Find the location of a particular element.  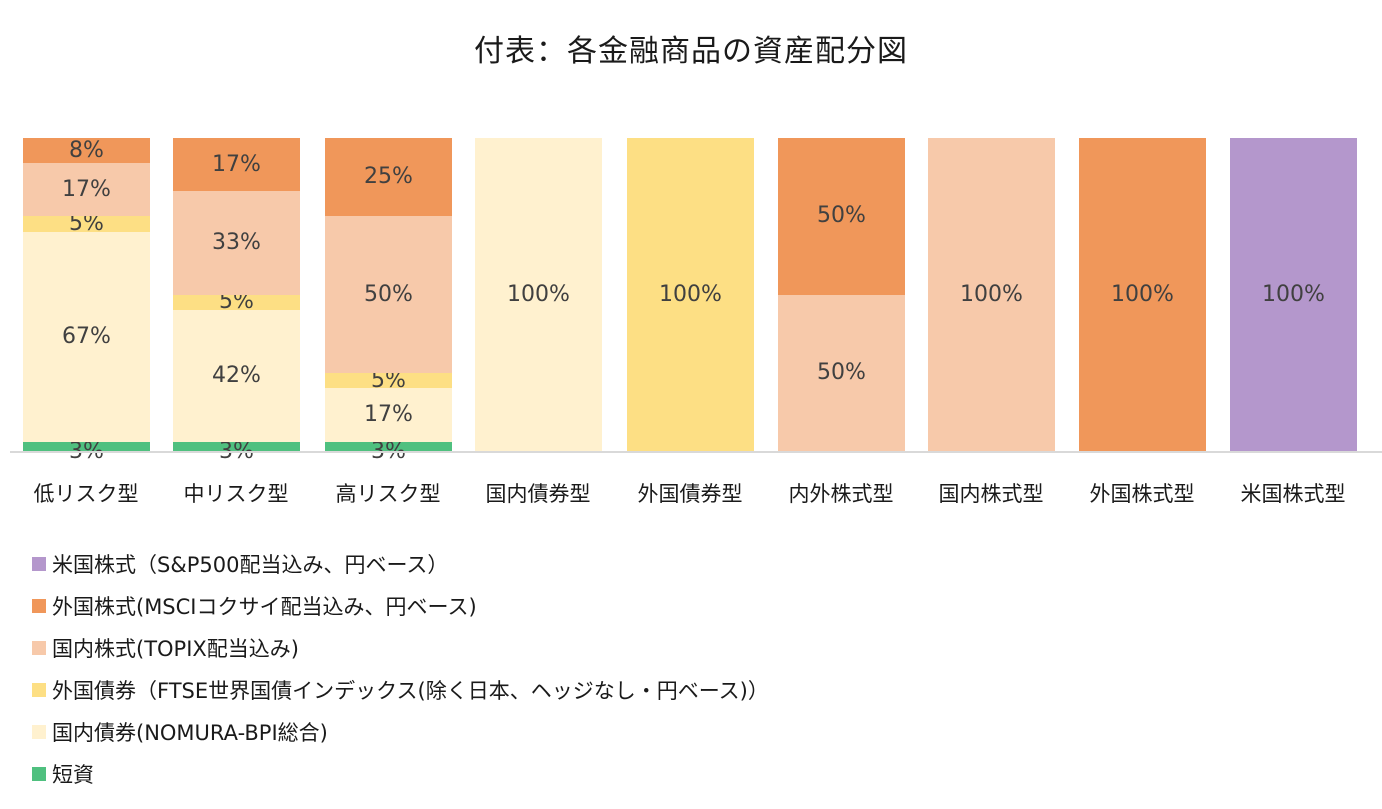

x-axis-label: 国内株式型 is located at coordinates (991, 494).